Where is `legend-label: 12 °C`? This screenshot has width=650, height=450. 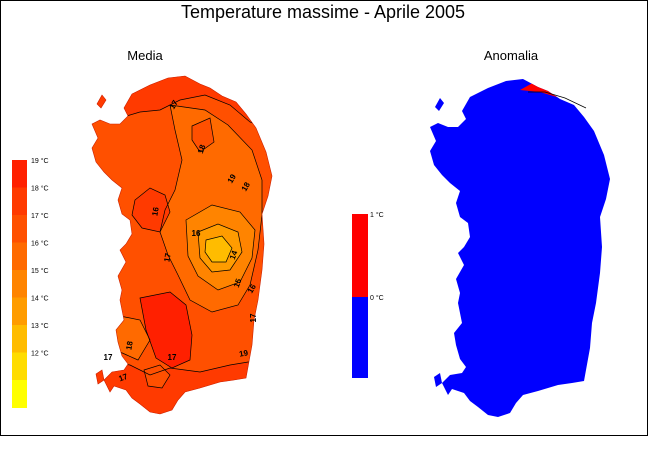 legend-label: 12 °C is located at coordinates (40, 354).